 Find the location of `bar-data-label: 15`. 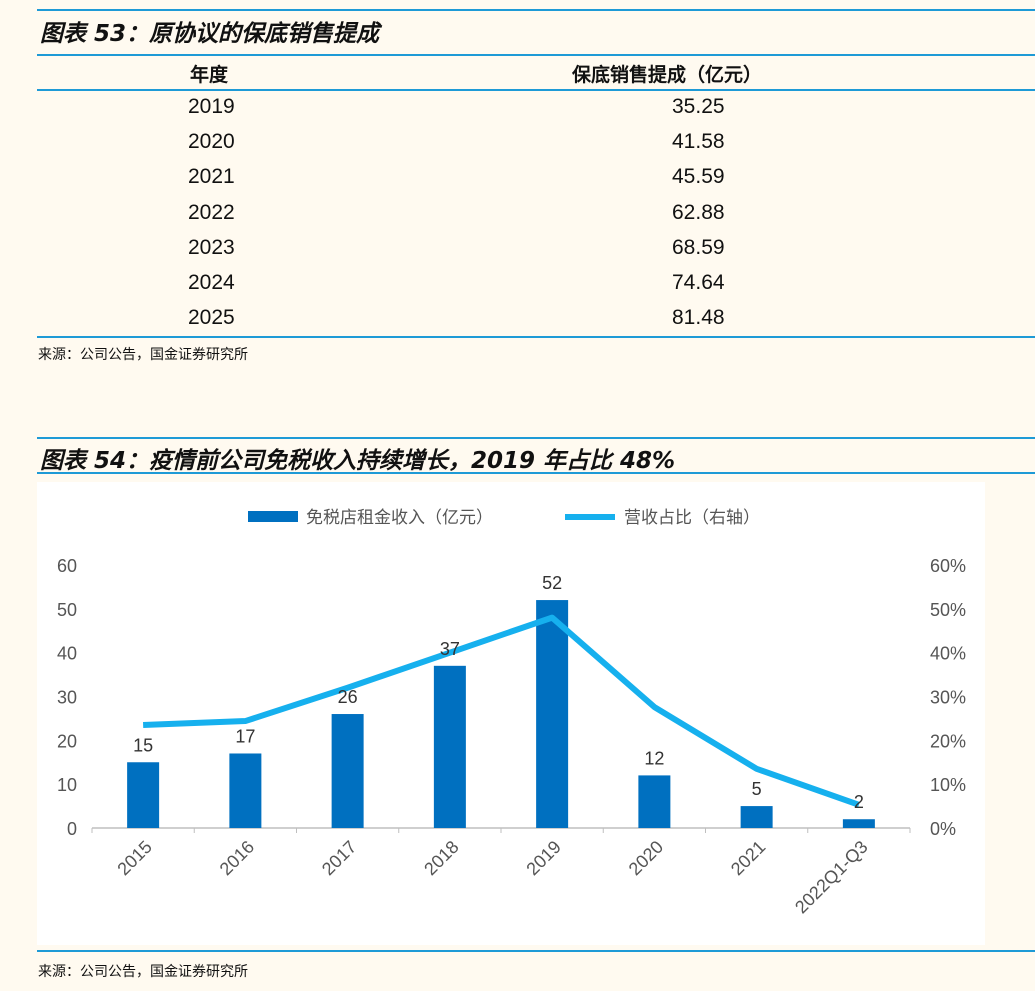

bar-data-label: 15 is located at coordinates (143, 745).